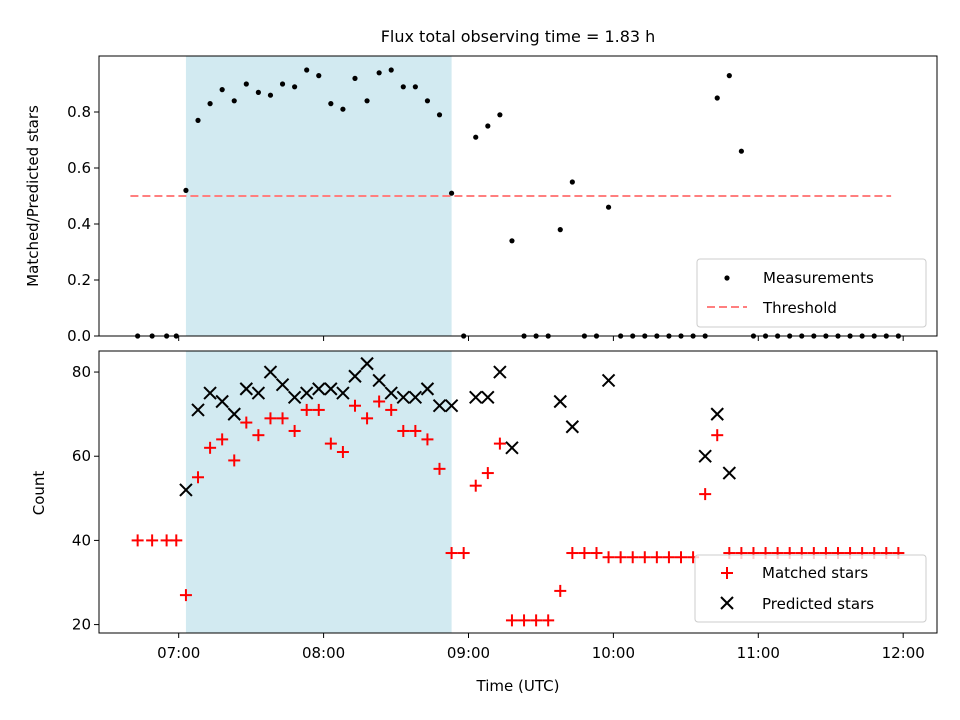 The height and width of the screenshot is (720, 960). What do you see at coordinates (33, 196) in the screenshot?
I see `top-y-axis-label: Matched/Predicted stars` at bounding box center [33, 196].